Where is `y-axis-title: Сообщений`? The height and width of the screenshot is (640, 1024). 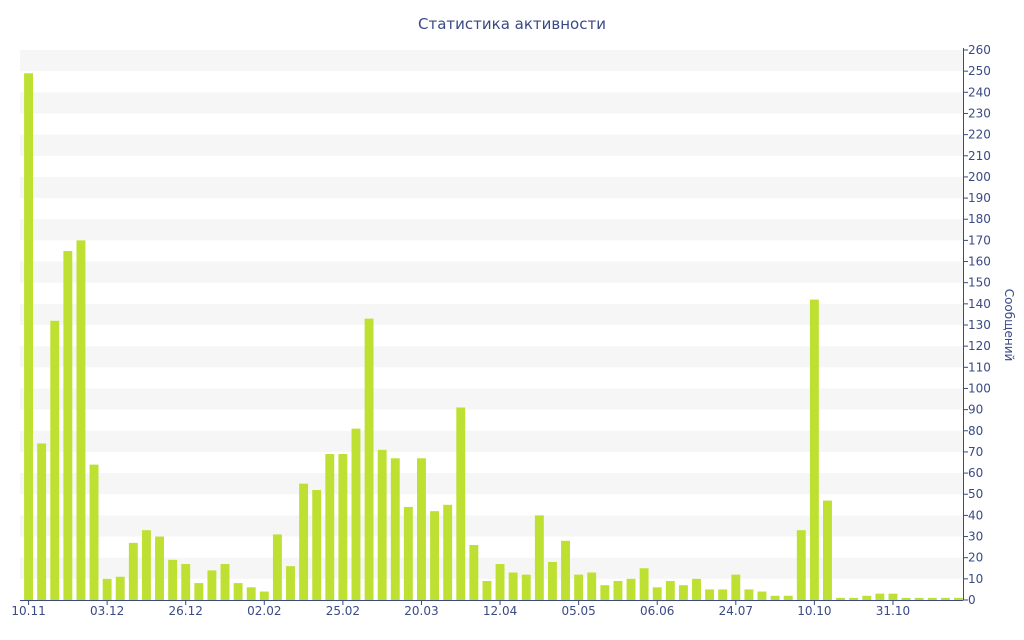
y-axis-title: Сообщений is located at coordinates (1009, 325).